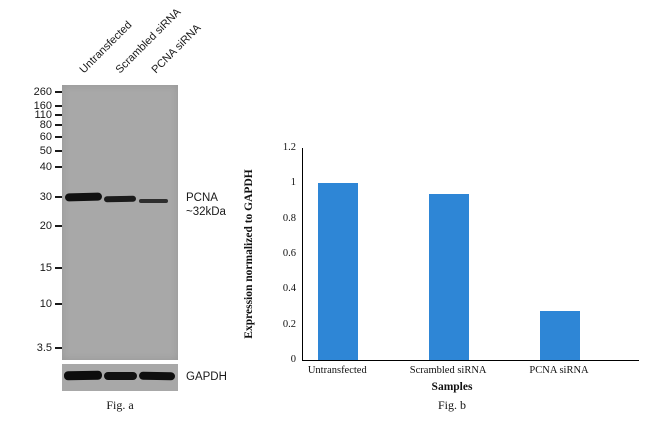 This screenshot has height=446, width=650. I want to click on y-tick-label: 1, so click(293, 183).